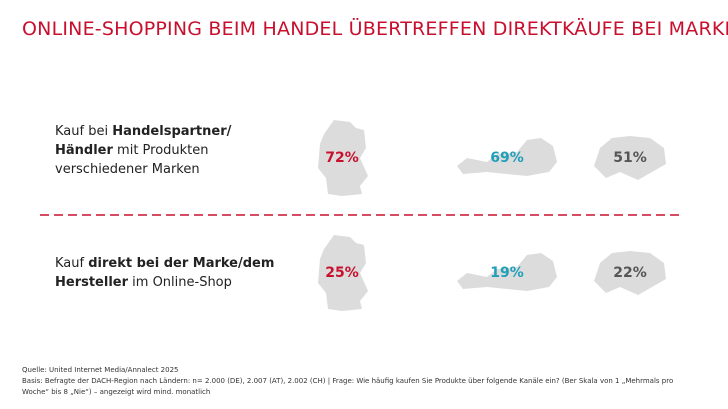 The width and height of the screenshot is (728, 409). I want to click on label-text: mit Produkten, so click(160, 150).